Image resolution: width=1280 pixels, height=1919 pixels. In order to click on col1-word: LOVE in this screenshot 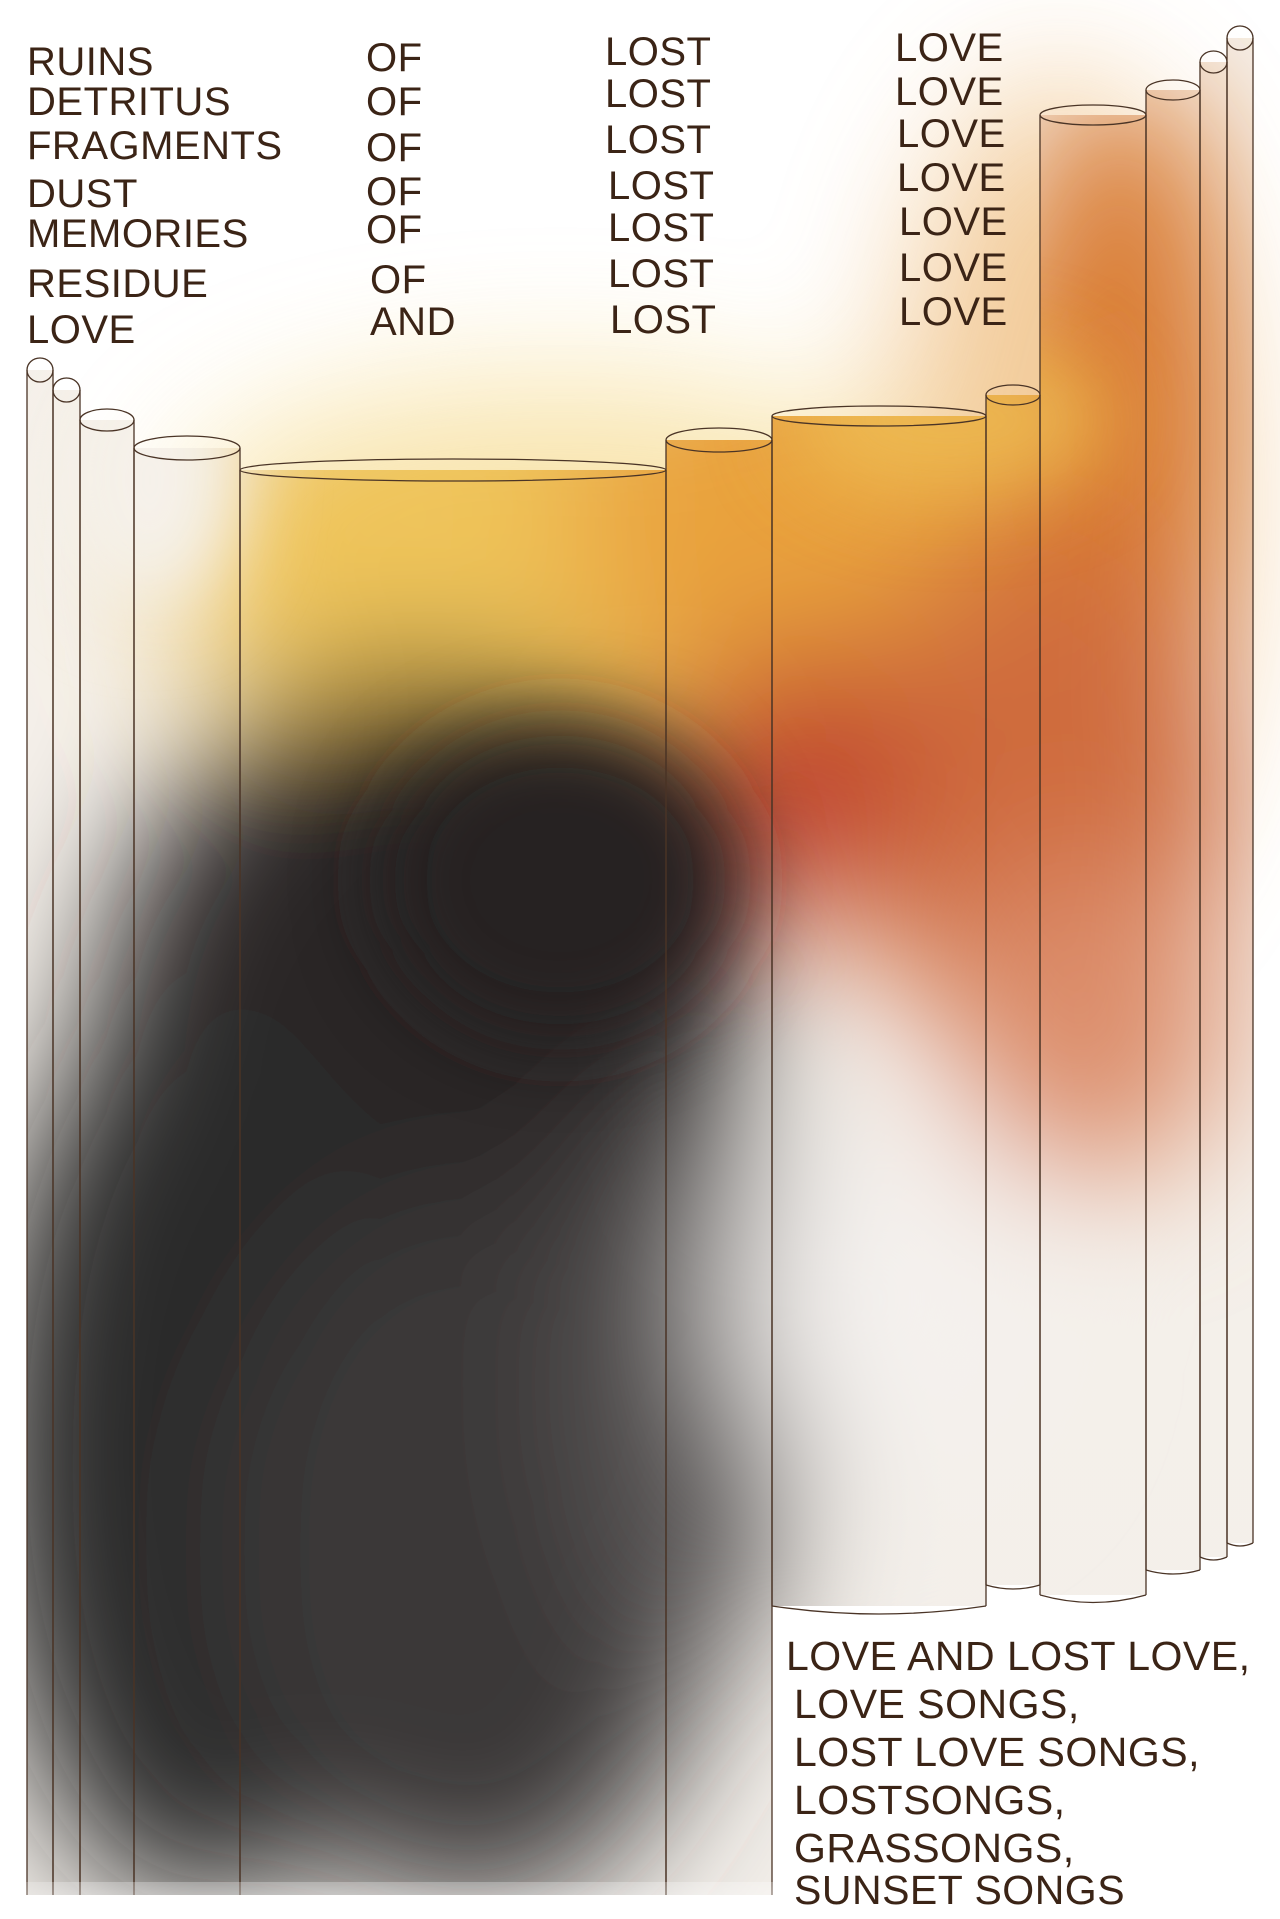, I will do `click(81, 330)`.